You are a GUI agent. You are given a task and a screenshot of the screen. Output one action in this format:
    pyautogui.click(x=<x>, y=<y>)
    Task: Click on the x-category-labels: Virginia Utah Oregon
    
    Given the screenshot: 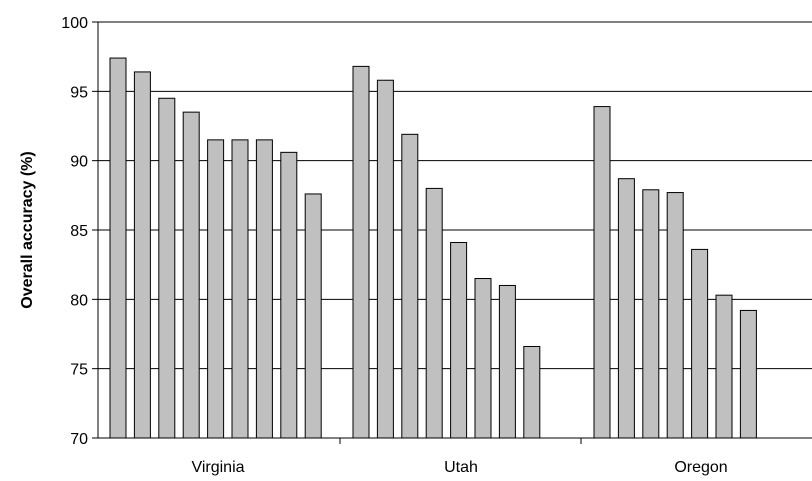 What is the action you would take?
    pyautogui.click(x=459, y=467)
    